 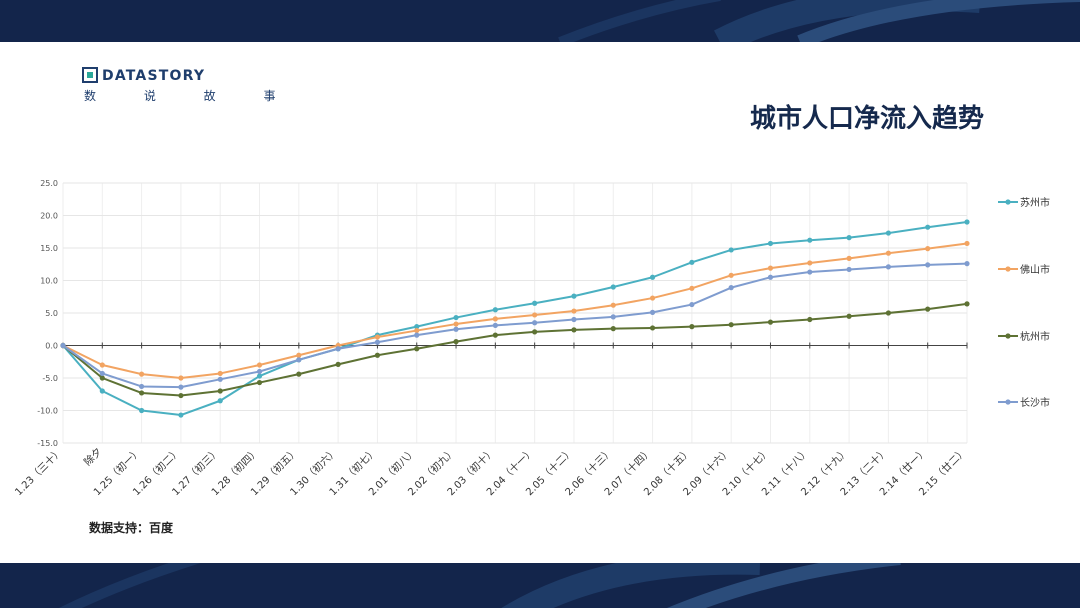 I want to click on y-tick-label: -10.0, so click(x=47, y=411).